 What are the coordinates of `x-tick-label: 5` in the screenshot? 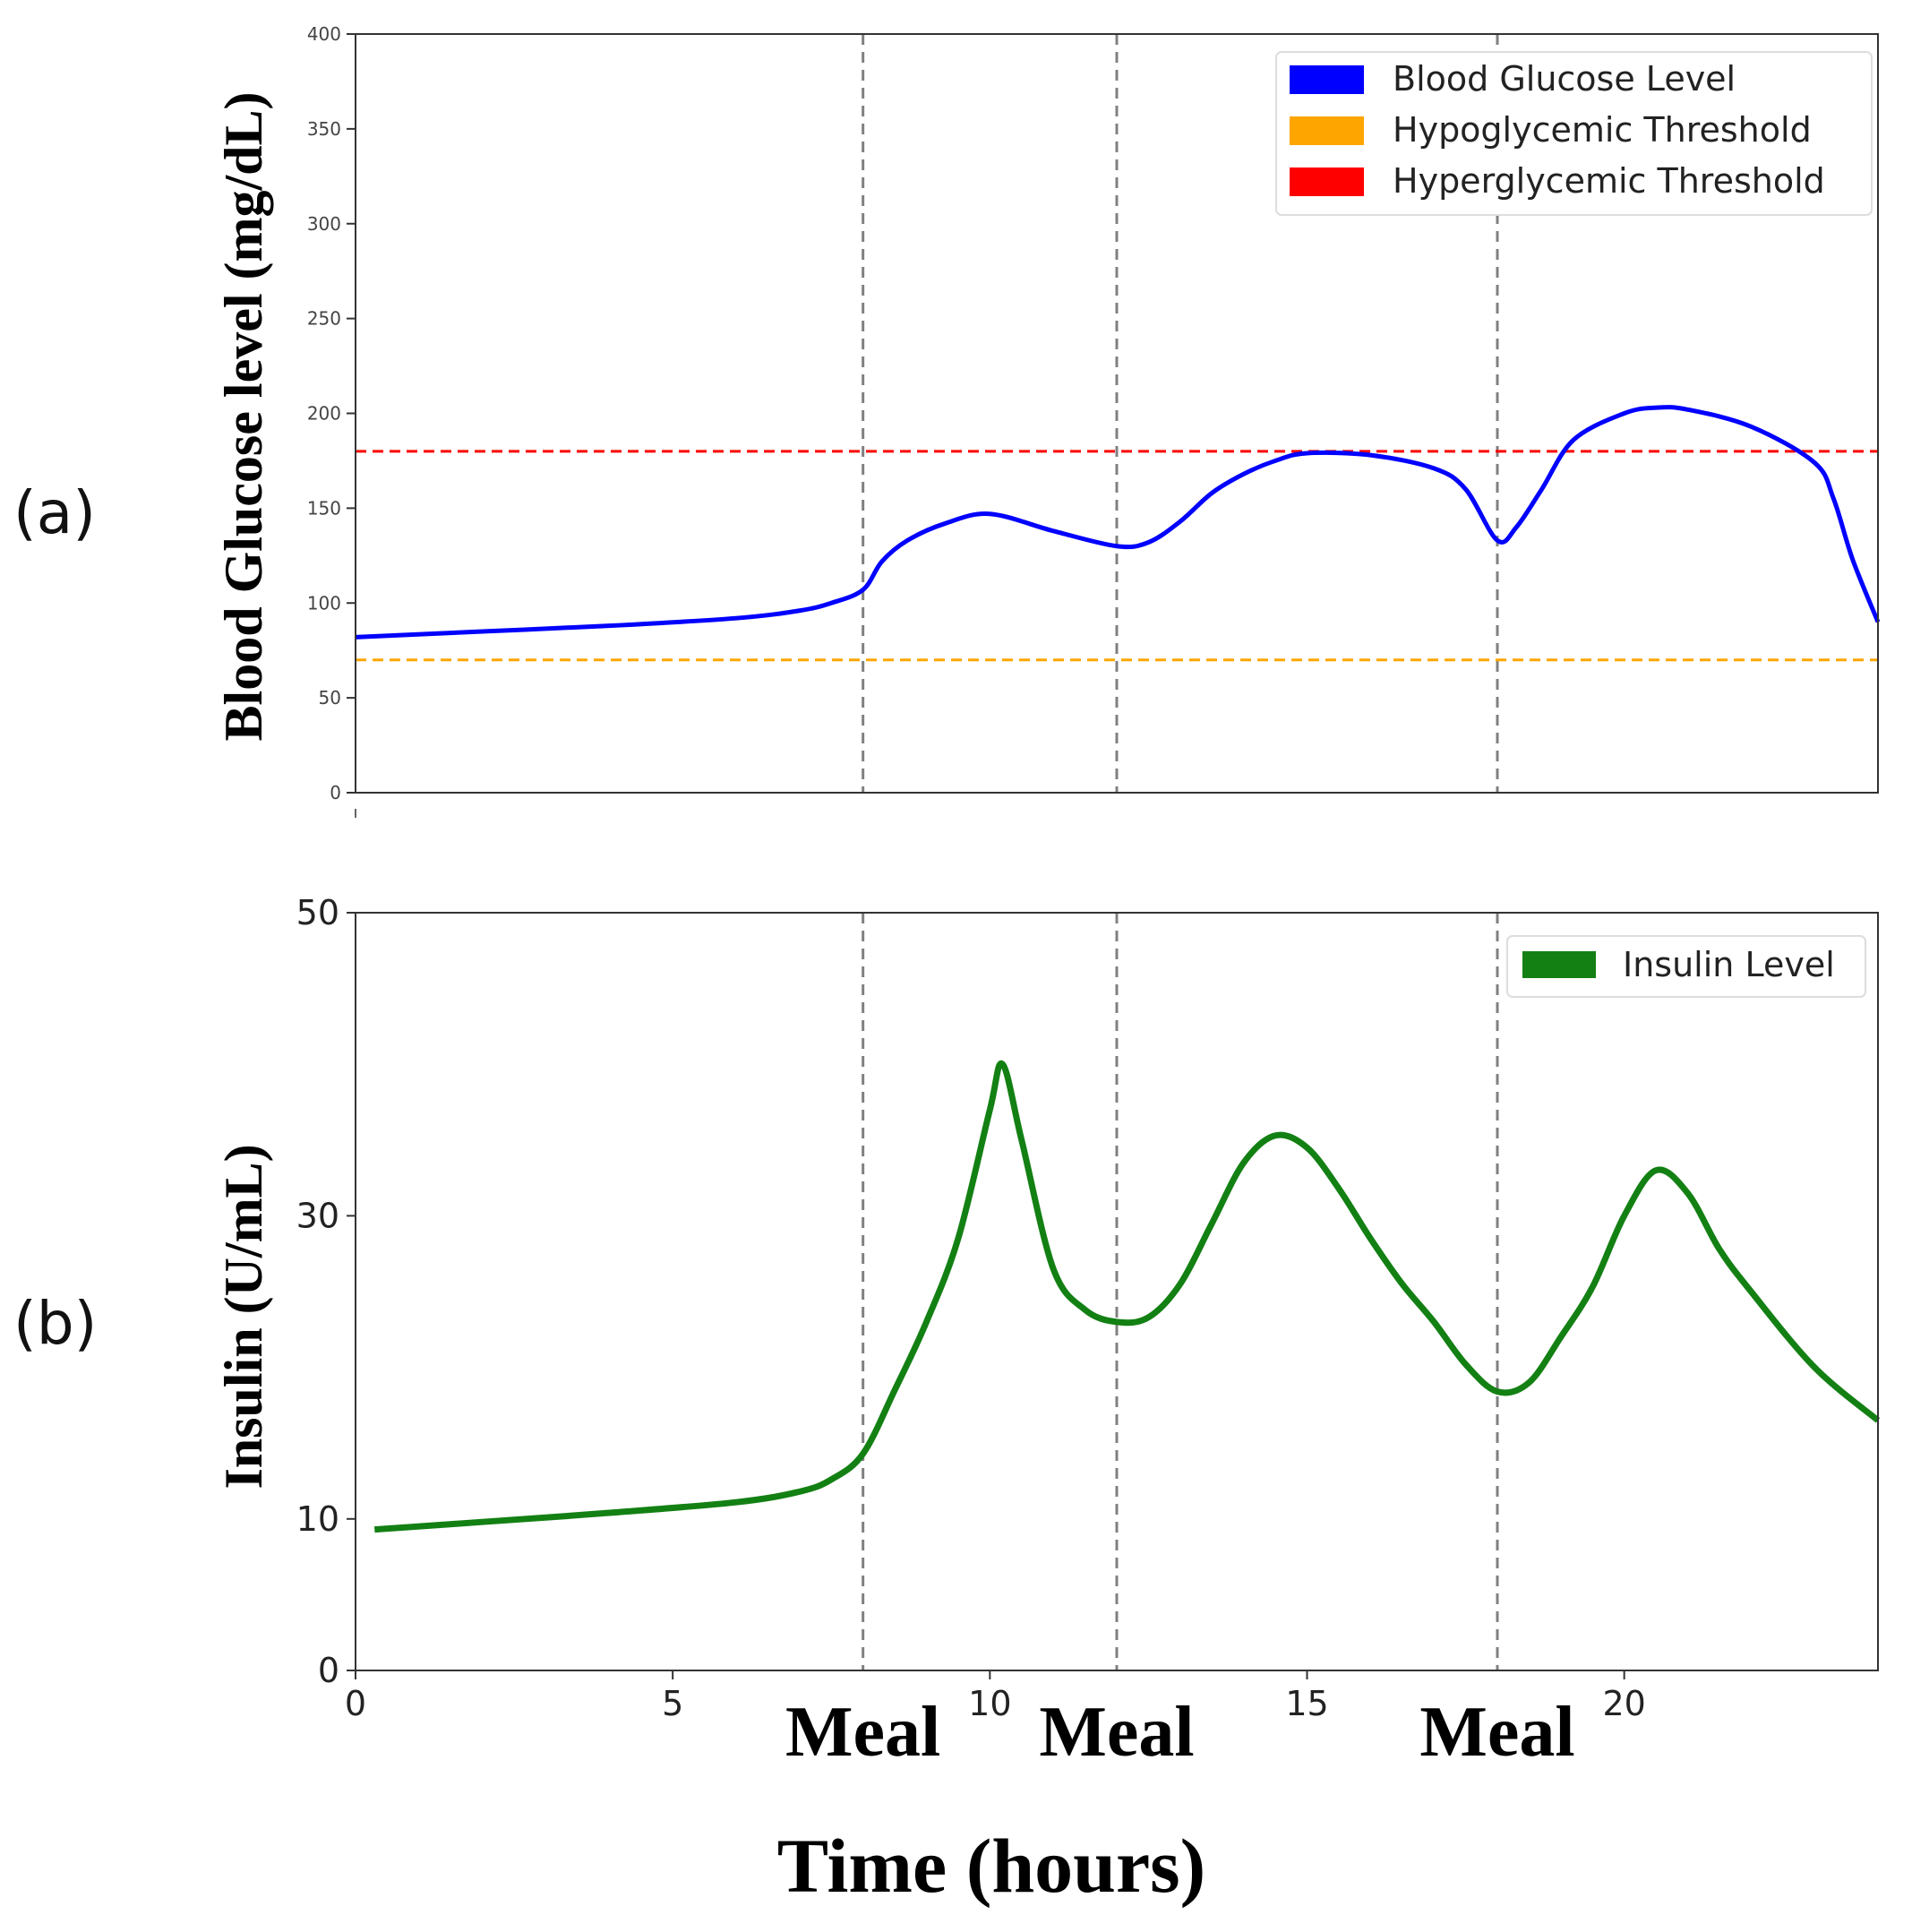 It's located at (672, 1703).